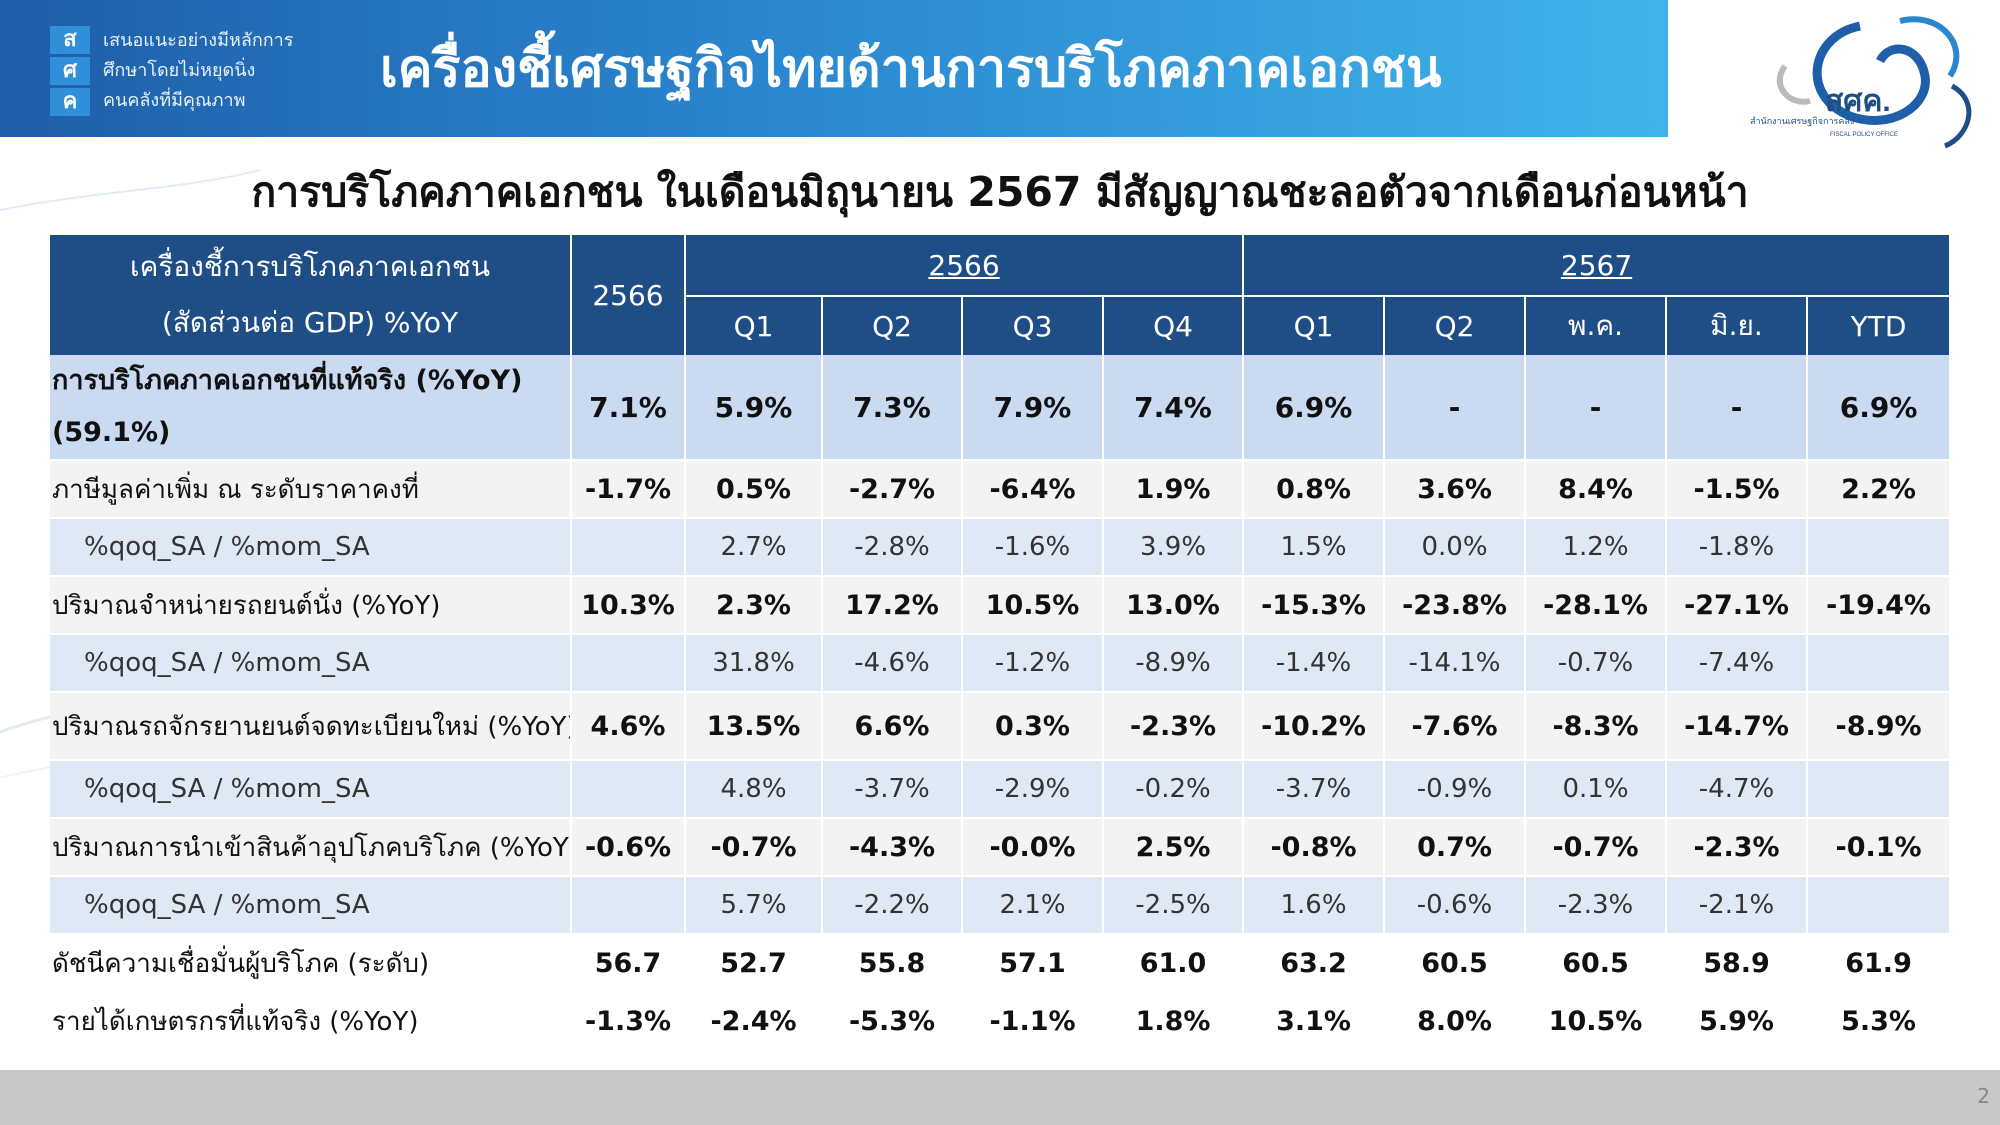  Describe the element at coordinates (1000, 1097) in the screenshot. I see `footer-bar: 2` at that location.